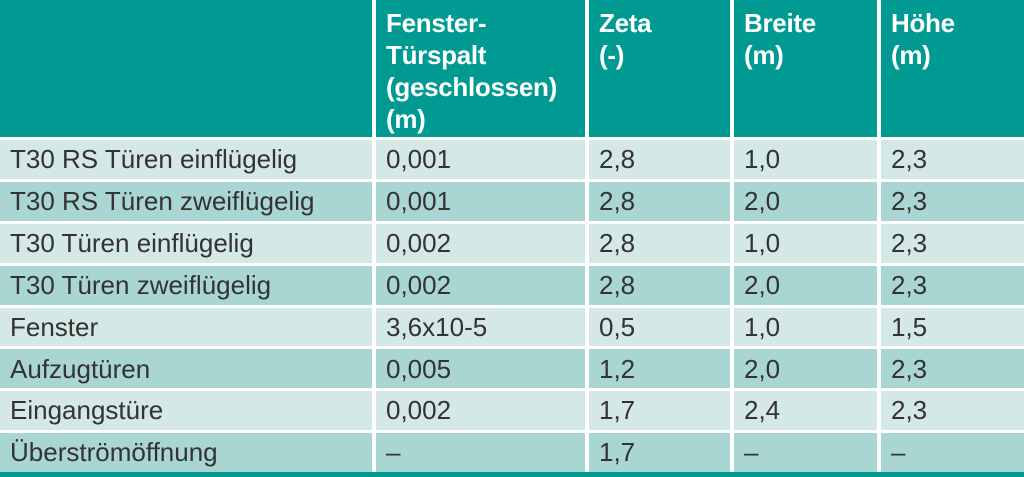 The width and height of the screenshot is (1024, 477). What do you see at coordinates (186, 243) in the screenshot?
I see `row-label: T30 Türen einflügelig` at bounding box center [186, 243].